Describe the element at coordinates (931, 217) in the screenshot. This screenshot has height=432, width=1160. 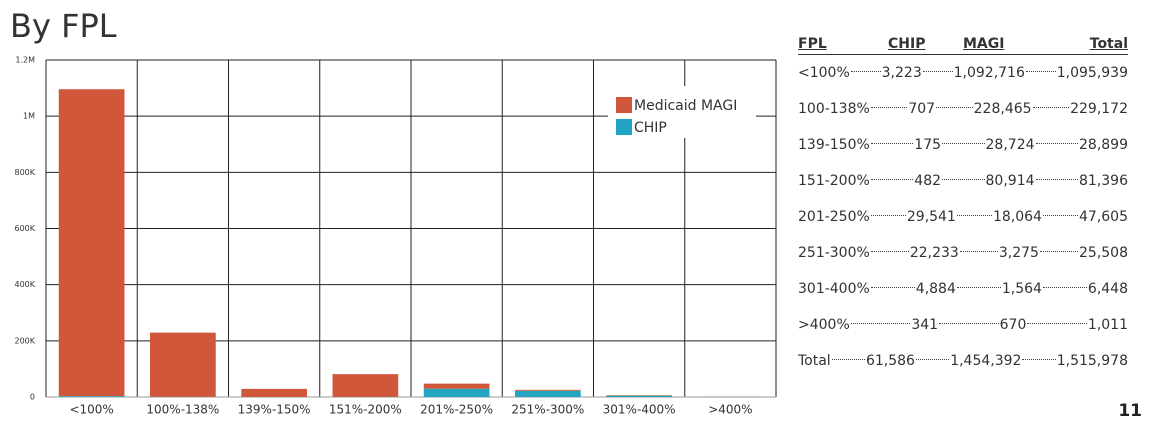
I see `table-cell: 29,541` at that location.